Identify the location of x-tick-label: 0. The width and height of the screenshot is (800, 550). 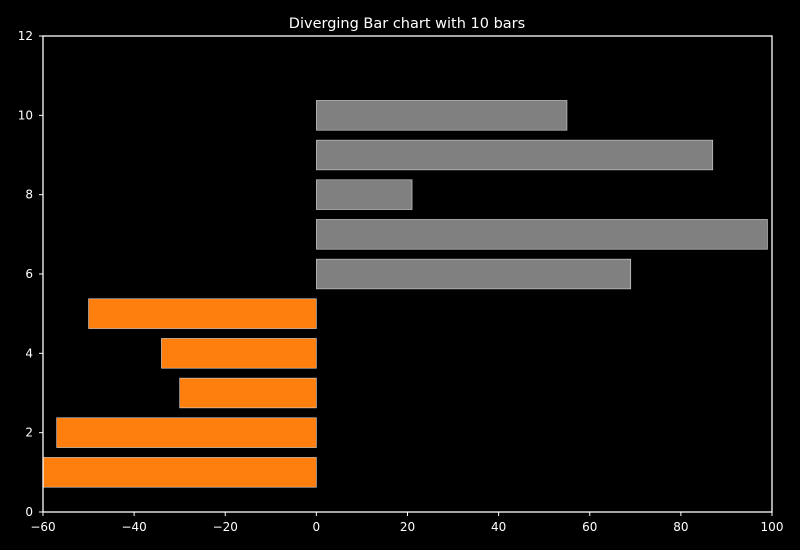
(317, 527).